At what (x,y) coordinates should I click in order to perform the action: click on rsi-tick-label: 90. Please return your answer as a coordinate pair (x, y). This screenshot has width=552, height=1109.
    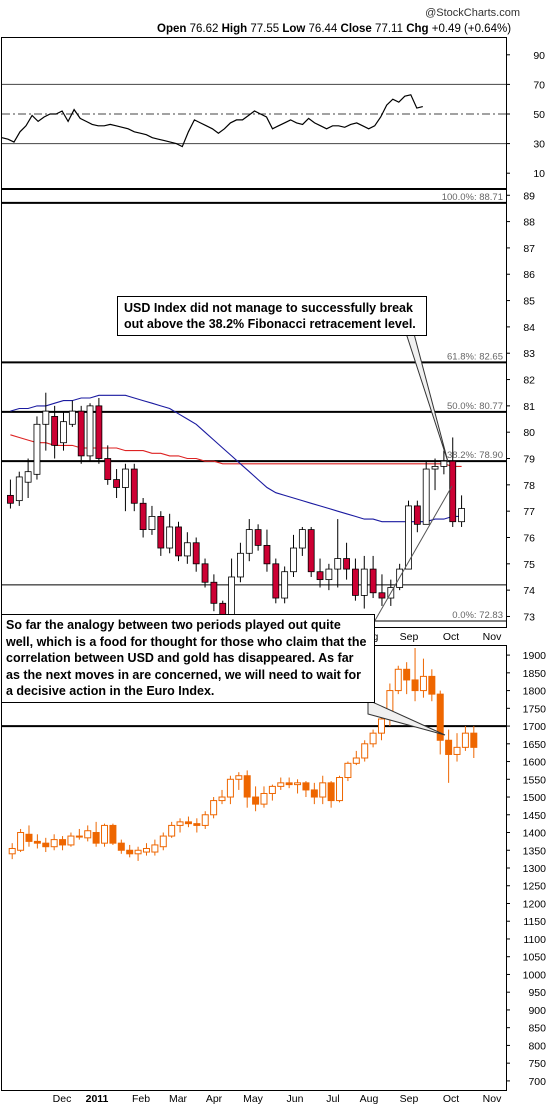
    Looking at the image, I should click on (539, 56).